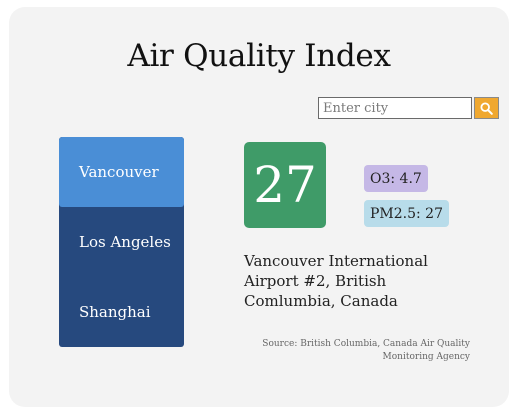 Image resolution: width=518 pixels, height=416 pixels. What do you see at coordinates (115, 312) in the screenshot?
I see `city-item-shanghai: Shanghai` at bounding box center [115, 312].